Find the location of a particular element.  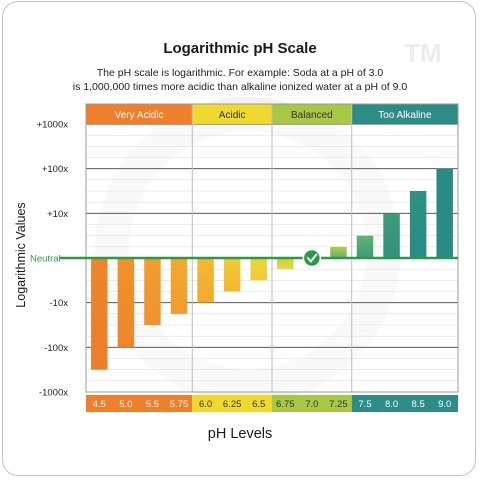

x-tick-label: 8.5 is located at coordinates (418, 404).